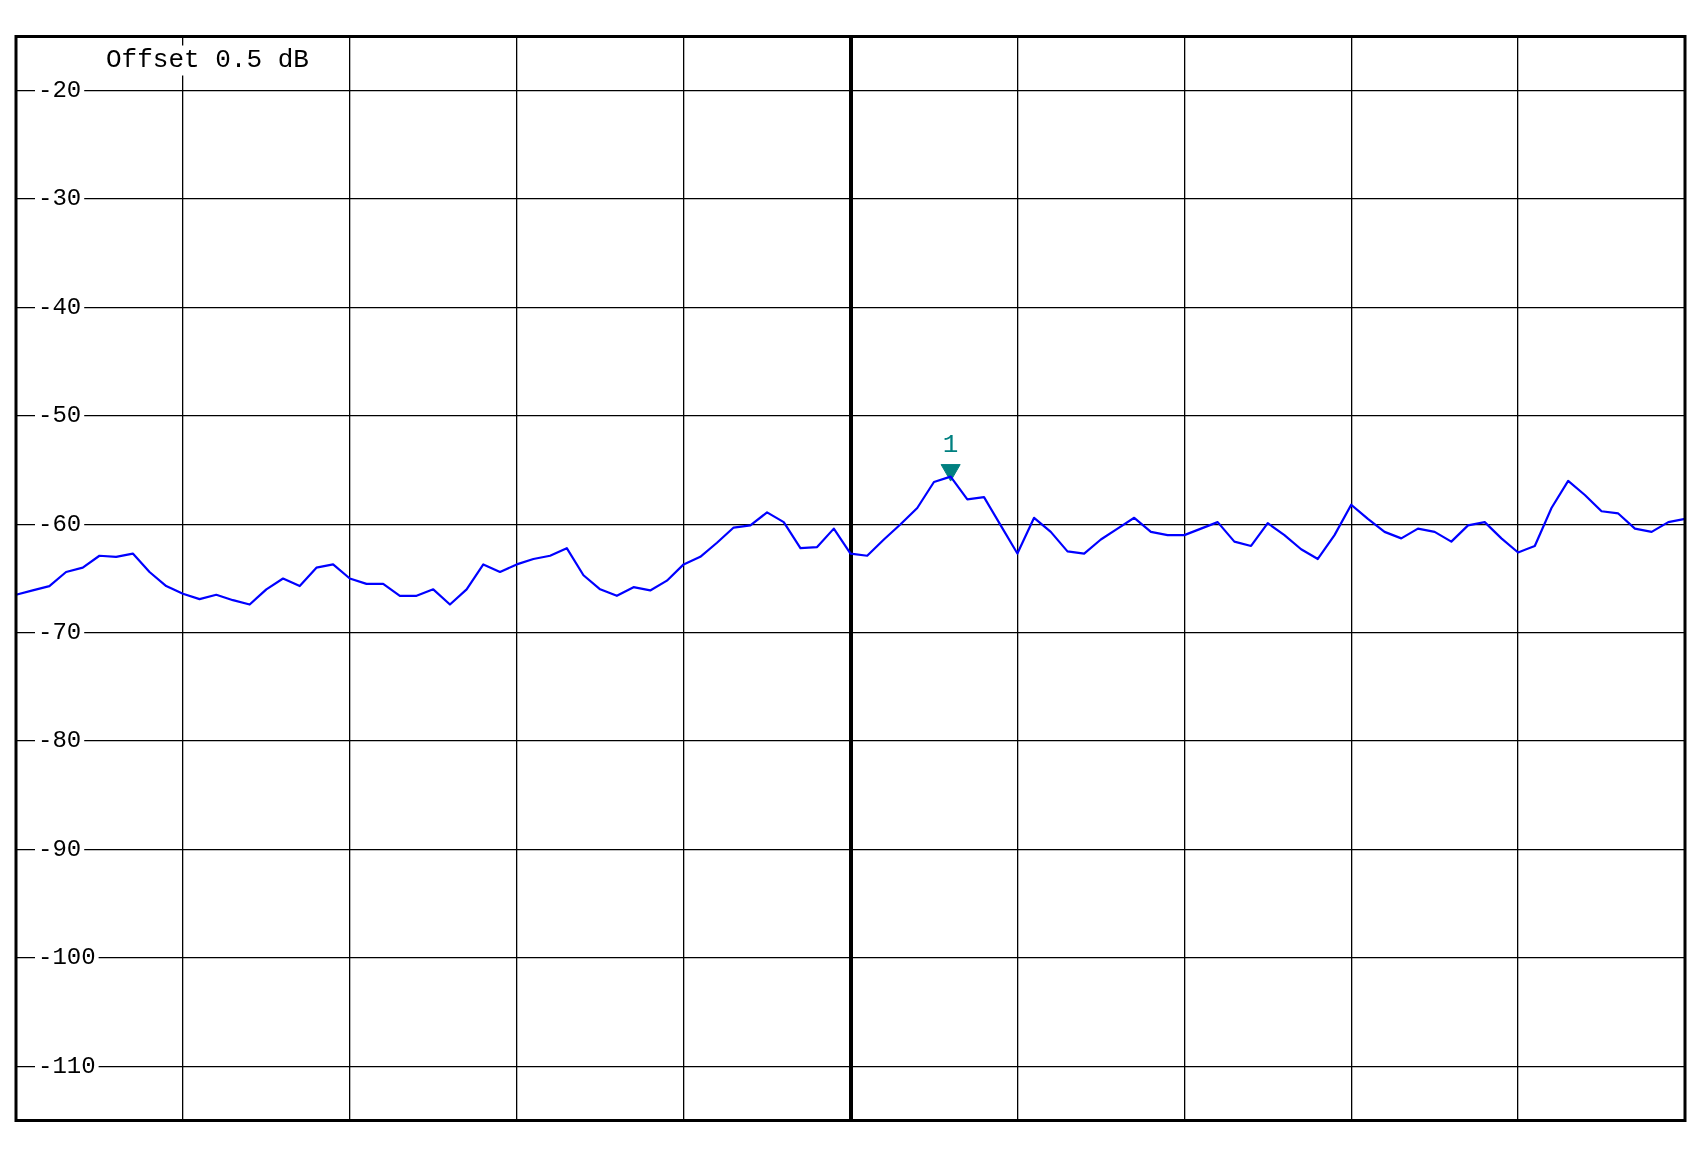 Image resolution: width=1697 pixels, height=1157 pixels. What do you see at coordinates (950, 444) in the screenshot?
I see `series-label: 1` at bounding box center [950, 444].